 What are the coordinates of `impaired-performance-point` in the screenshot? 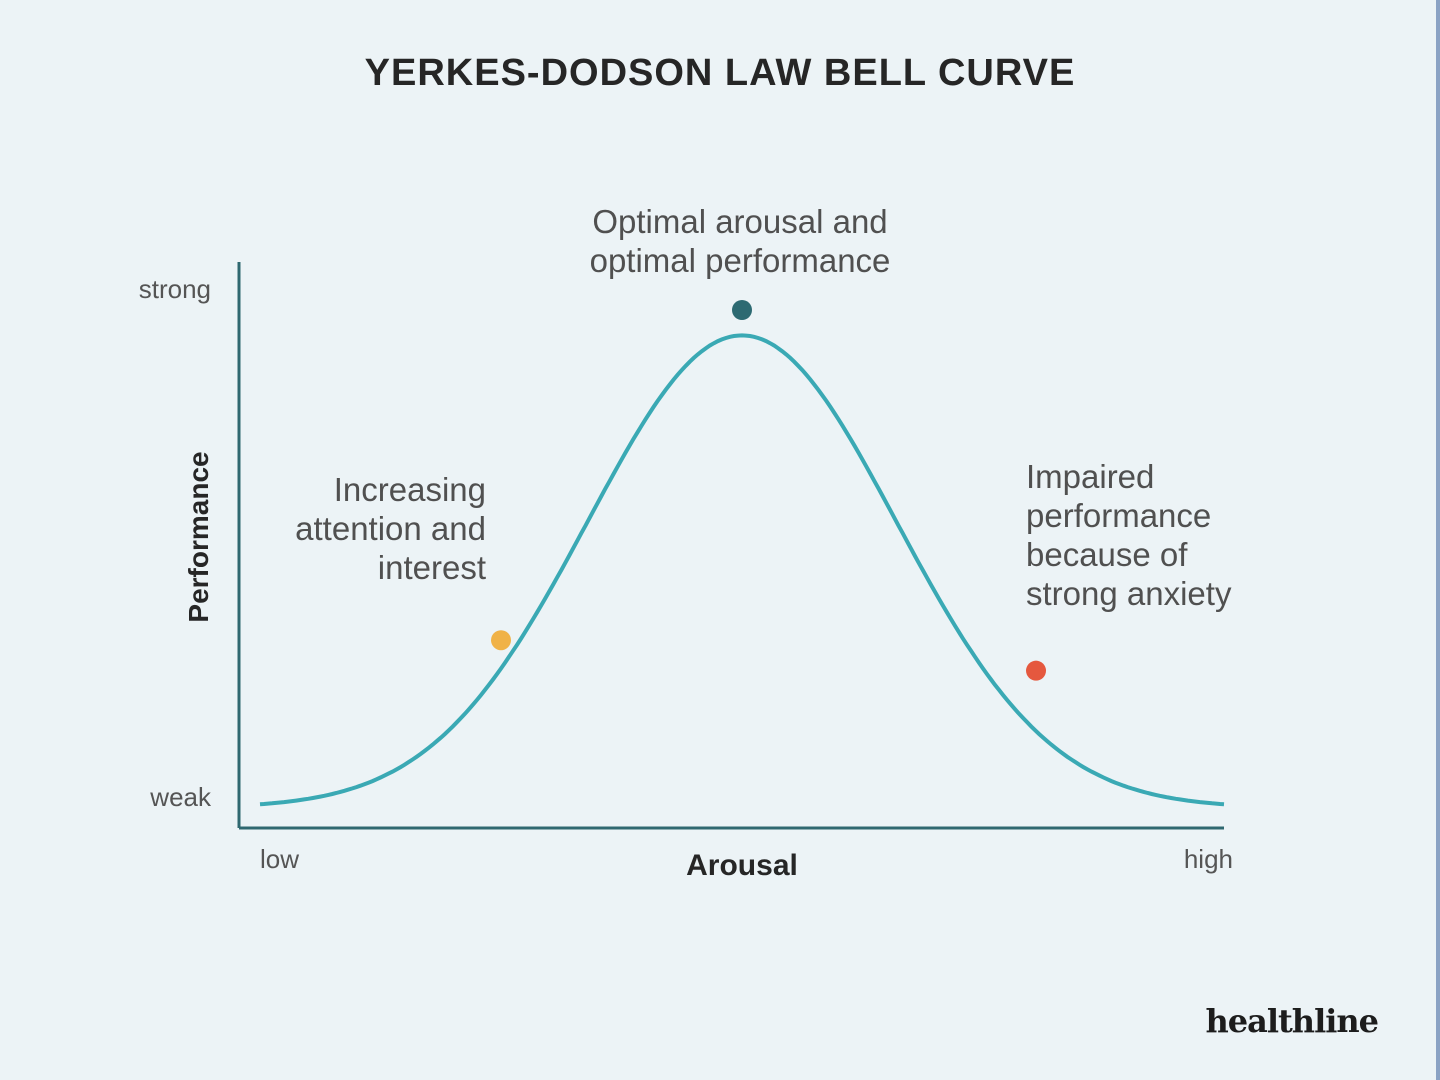 It's located at (1036, 670).